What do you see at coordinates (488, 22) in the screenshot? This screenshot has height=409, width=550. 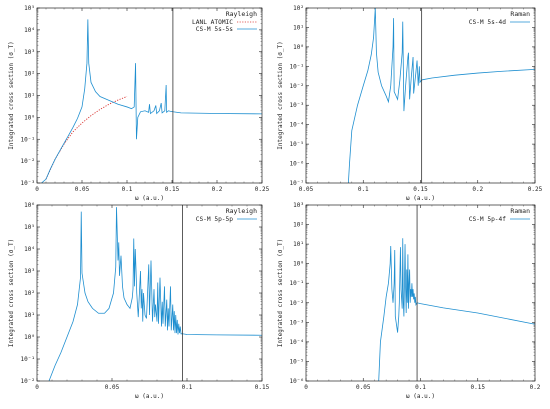 I see `legend-entry: CS-M 5s-4d` at bounding box center [488, 22].